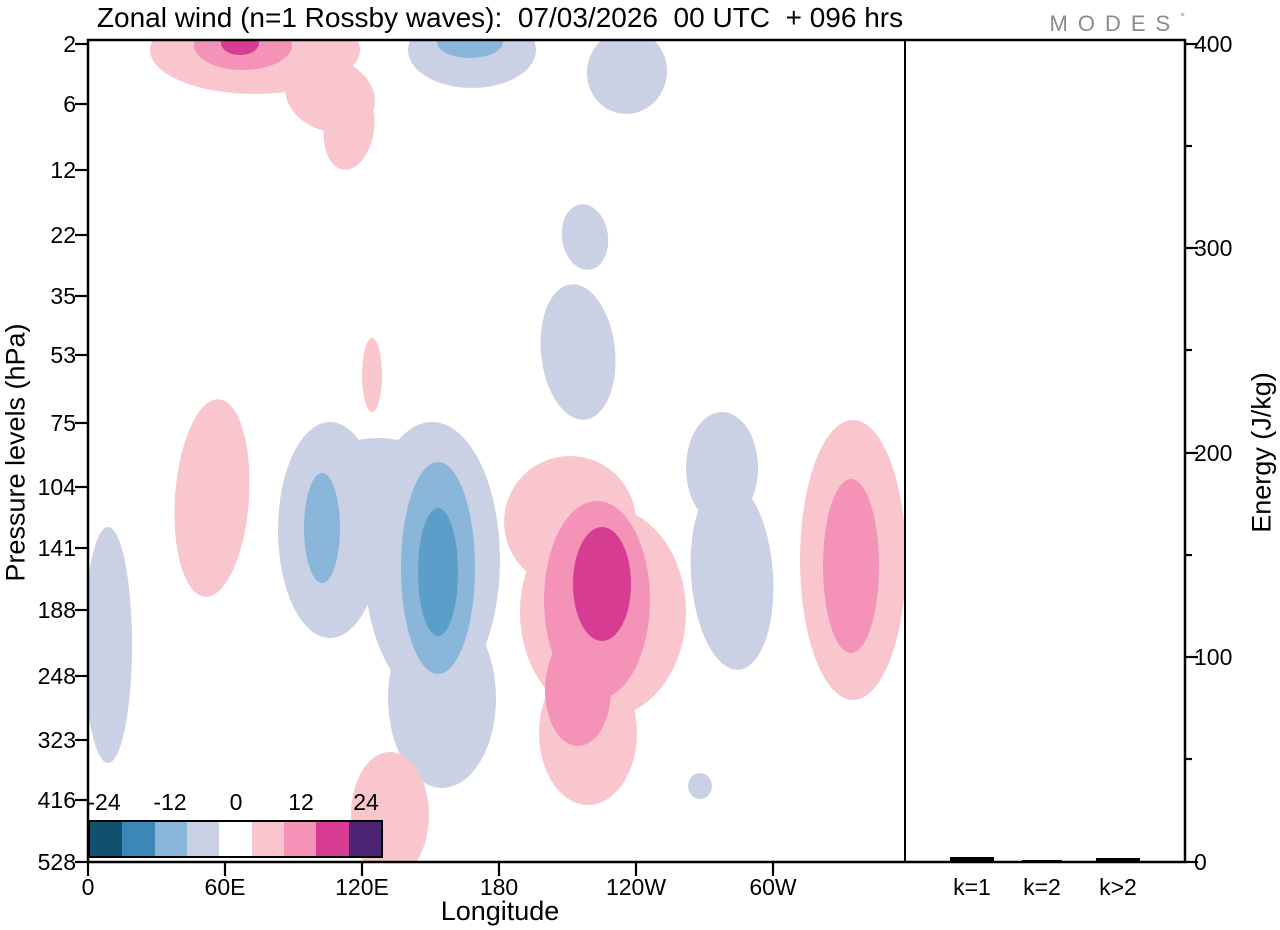 This screenshot has height=930, width=1280. I want to click on colorbar-label: -12, so click(170, 802).